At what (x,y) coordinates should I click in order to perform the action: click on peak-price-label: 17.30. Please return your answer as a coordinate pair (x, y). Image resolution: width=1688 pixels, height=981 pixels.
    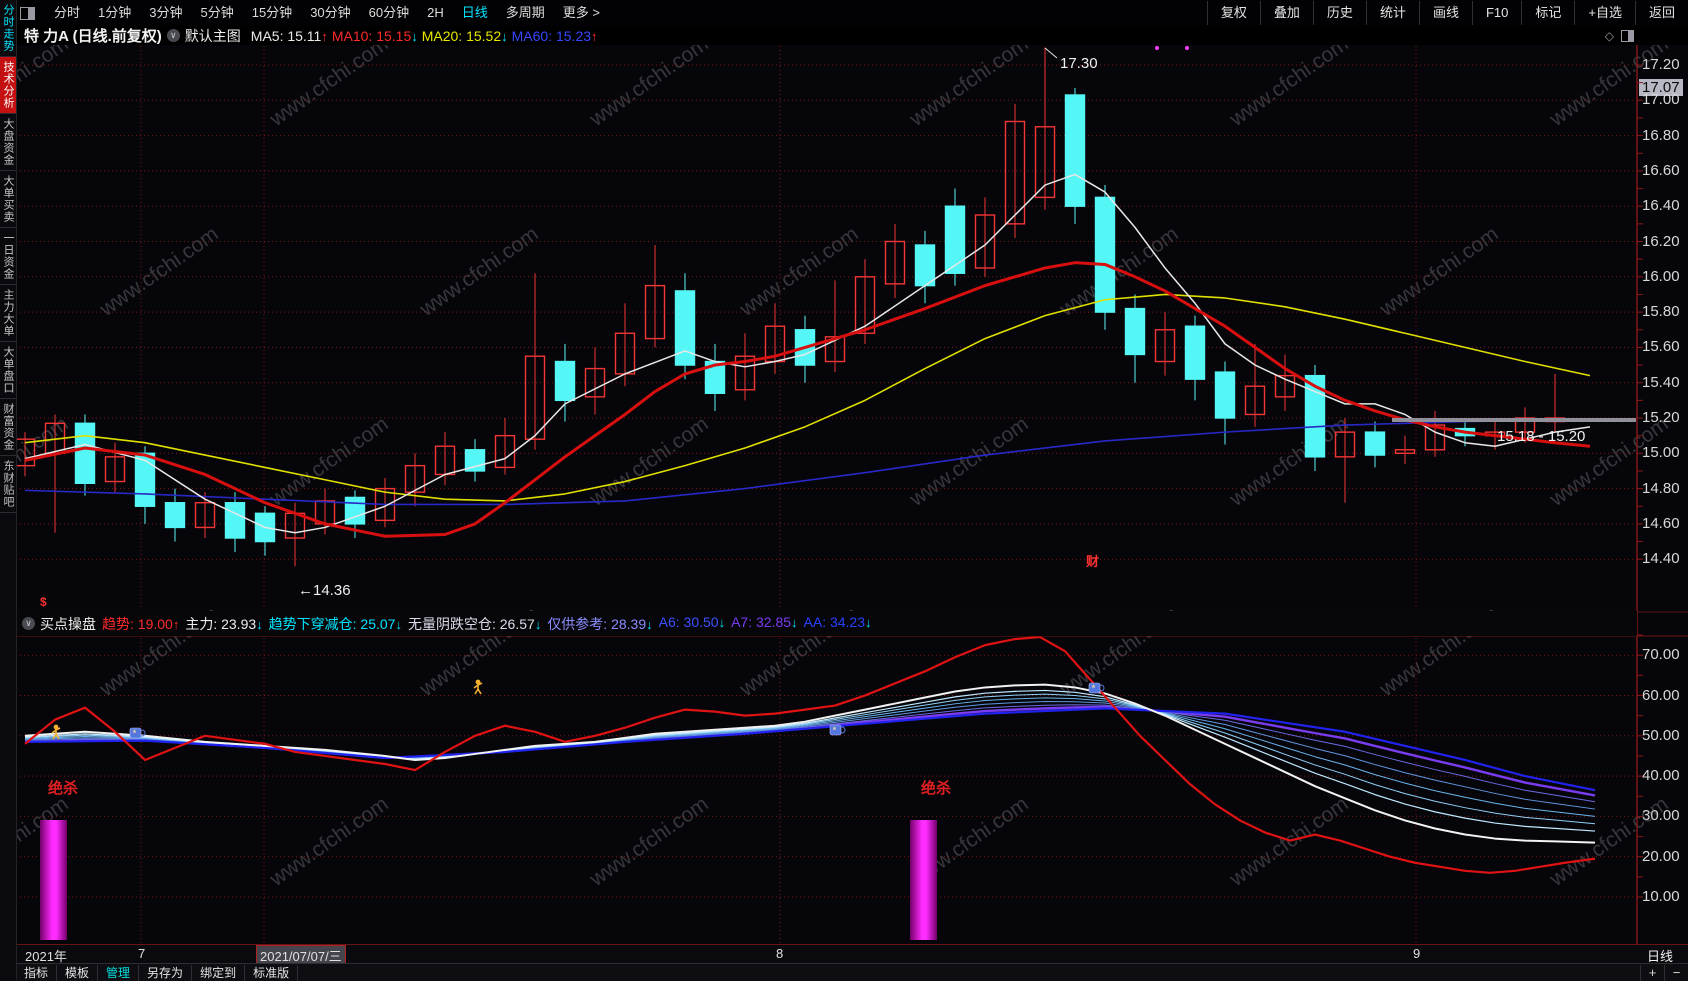
    Looking at the image, I should click on (1079, 63).